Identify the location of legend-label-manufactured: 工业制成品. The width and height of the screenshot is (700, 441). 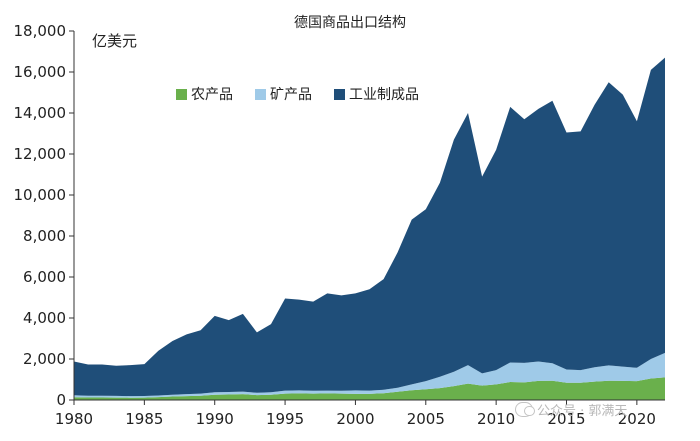
(384, 95).